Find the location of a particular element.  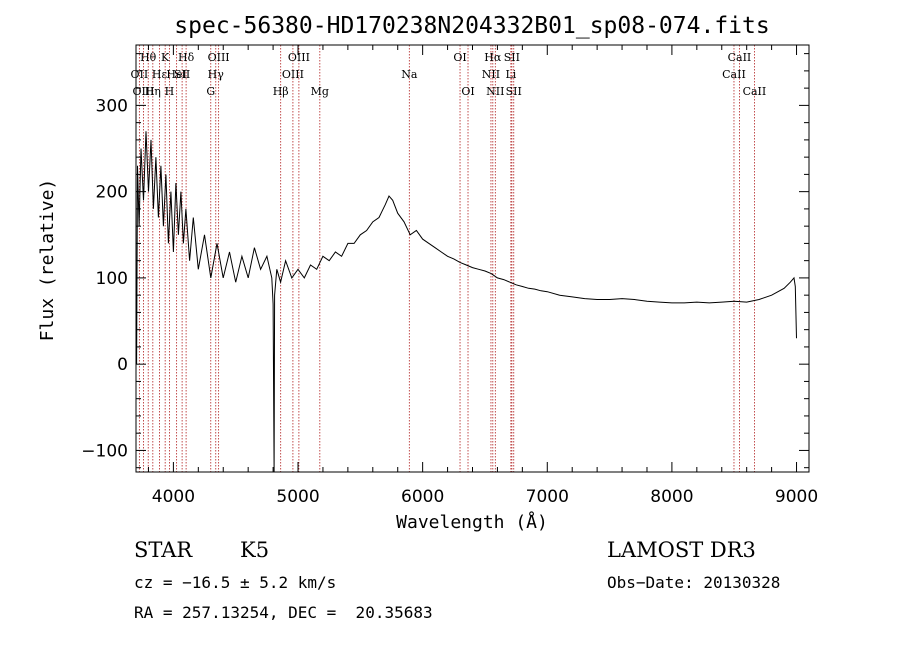

observation-date: Obs−Date: 20130328 is located at coordinates (694, 582).